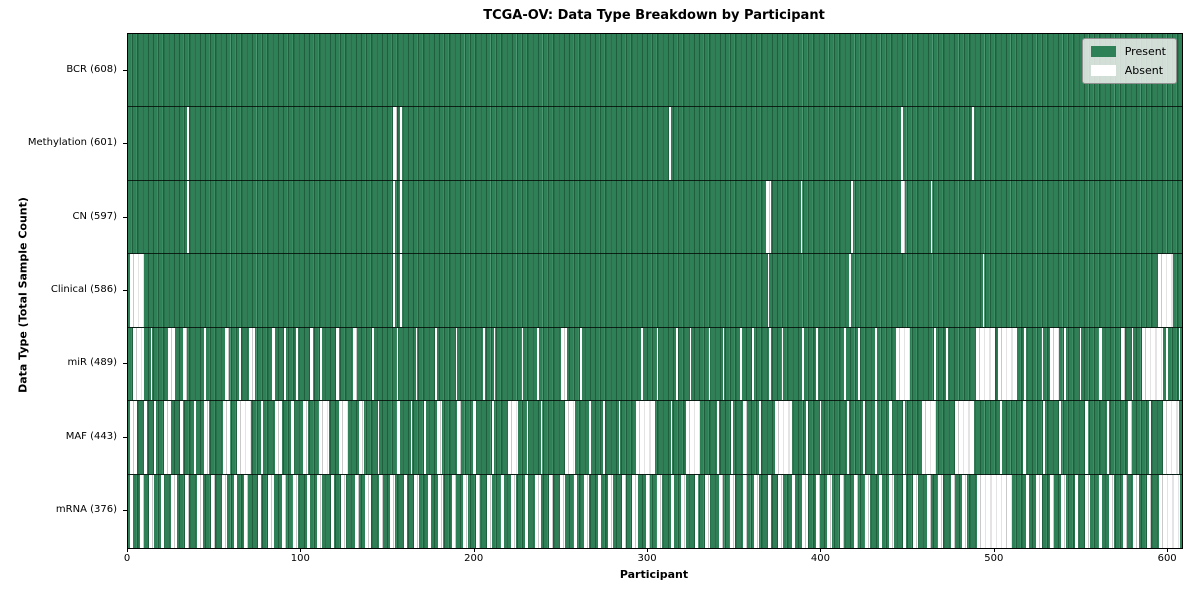  Describe the element at coordinates (1103, 51) in the screenshot. I see `present-swatch-icon` at that location.